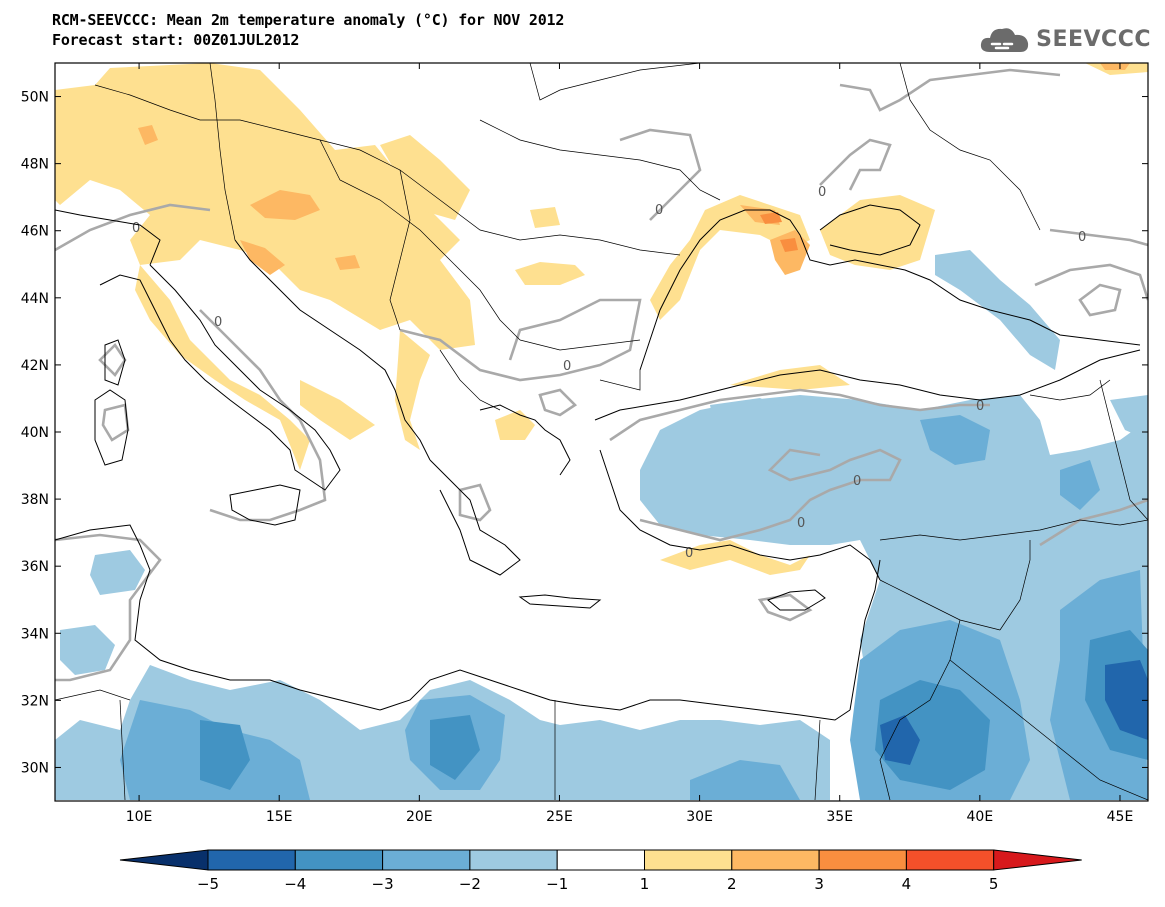 This screenshot has width=1165, height=907. Describe the element at coordinates (997, 310) in the screenshot. I see `cold-region-caucasus` at that location.